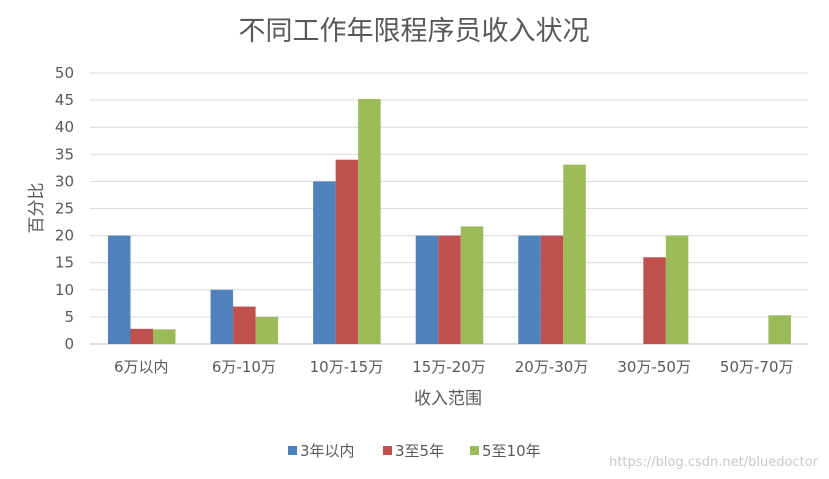  What do you see at coordinates (64, 263) in the screenshot?
I see `y-tick-label: 15` at bounding box center [64, 263].